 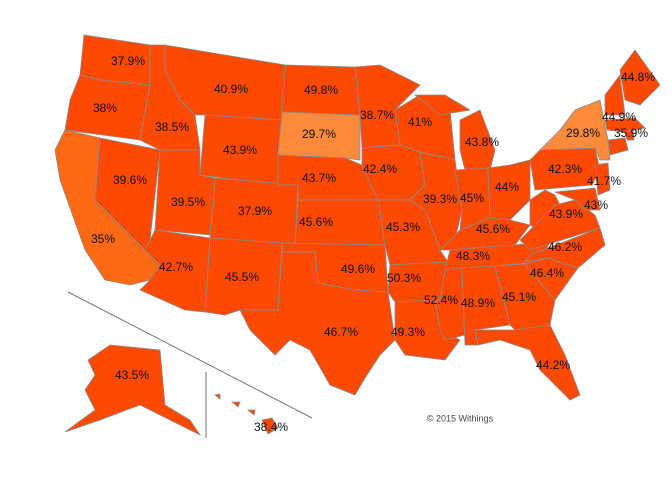 I want to click on value-label: 45.3%, so click(x=403, y=227).